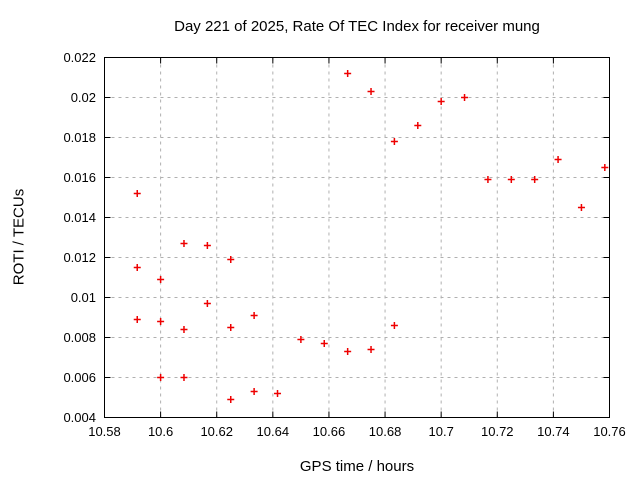 The width and height of the screenshot is (640, 480). I want to click on y-tick-label: 0.022, so click(79, 57).